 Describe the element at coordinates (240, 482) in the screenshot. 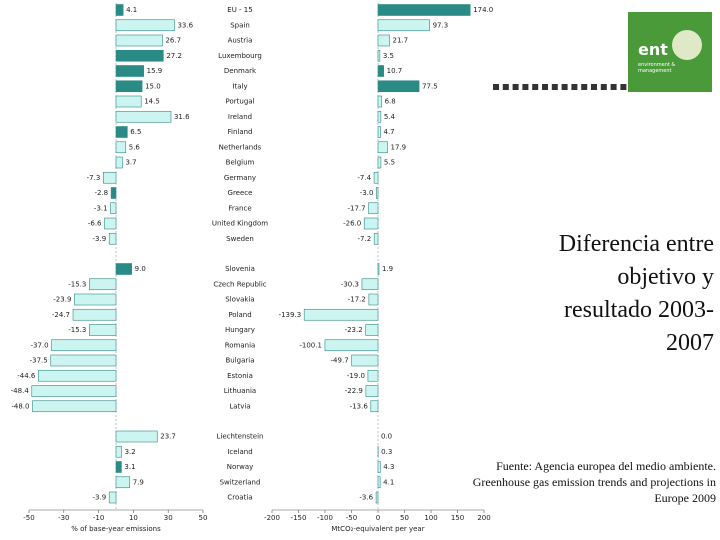

I see `category-label: Switzerland` at that location.